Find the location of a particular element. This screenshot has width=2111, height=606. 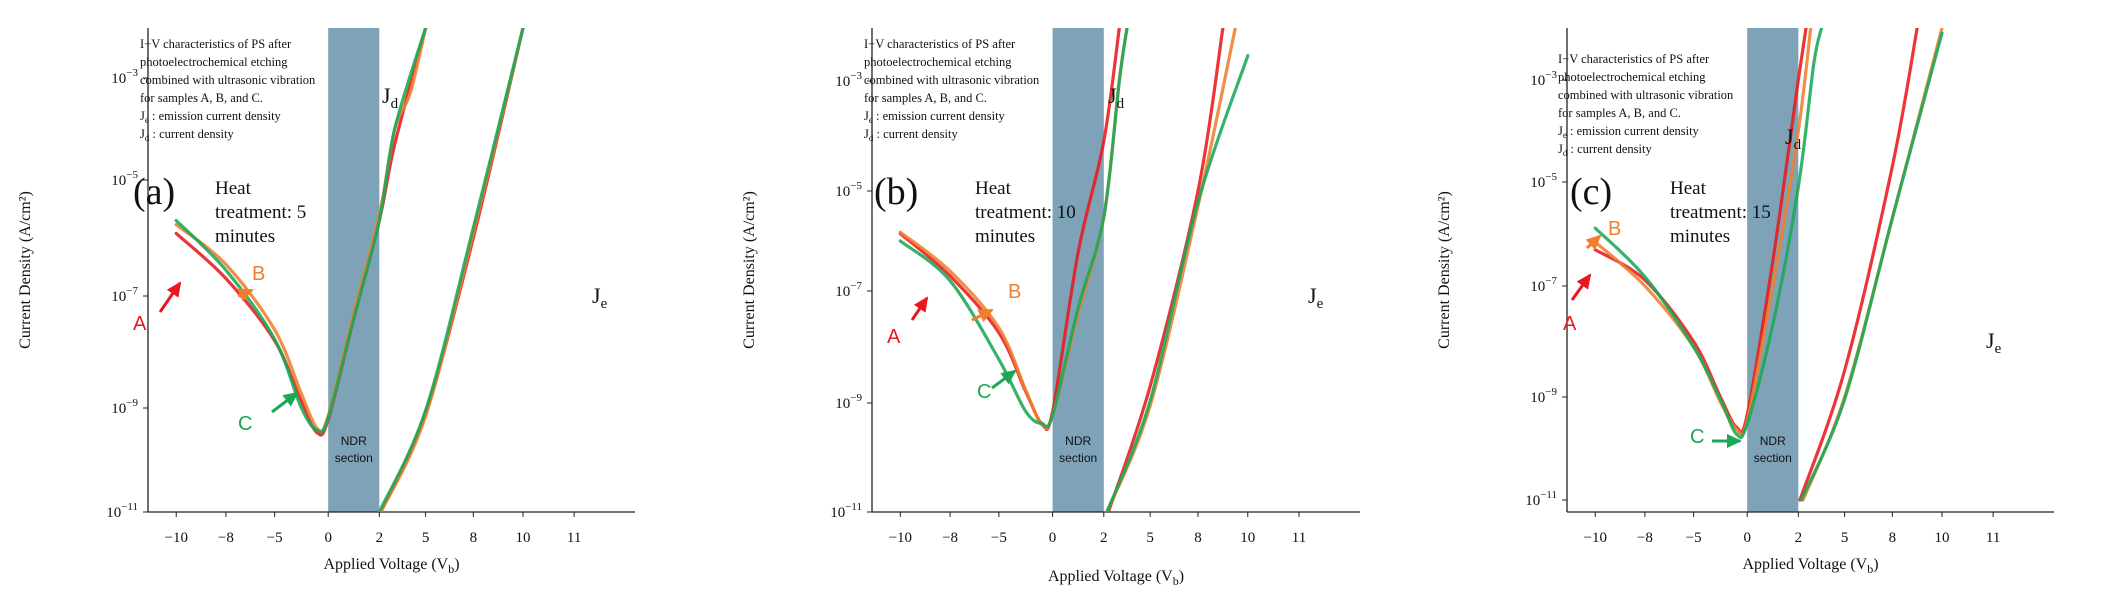

description-line: I−V characteristics of PS after is located at coordinates (216, 44).